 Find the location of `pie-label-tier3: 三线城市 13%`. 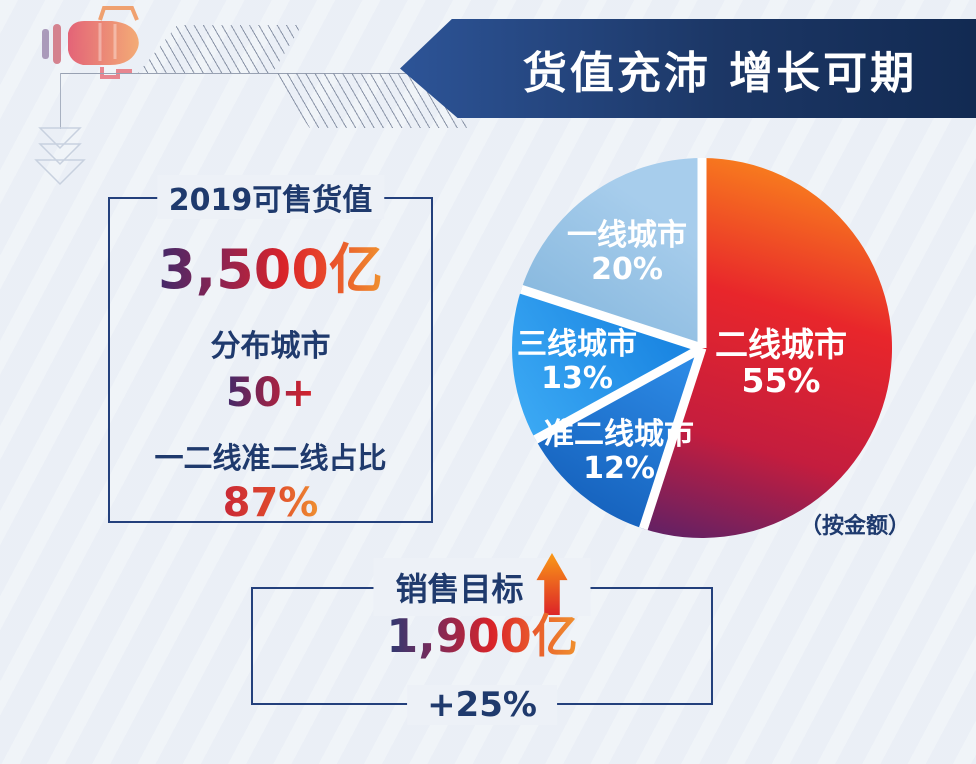

pie-label-tier3: 三线城市 13% is located at coordinates (577, 361).